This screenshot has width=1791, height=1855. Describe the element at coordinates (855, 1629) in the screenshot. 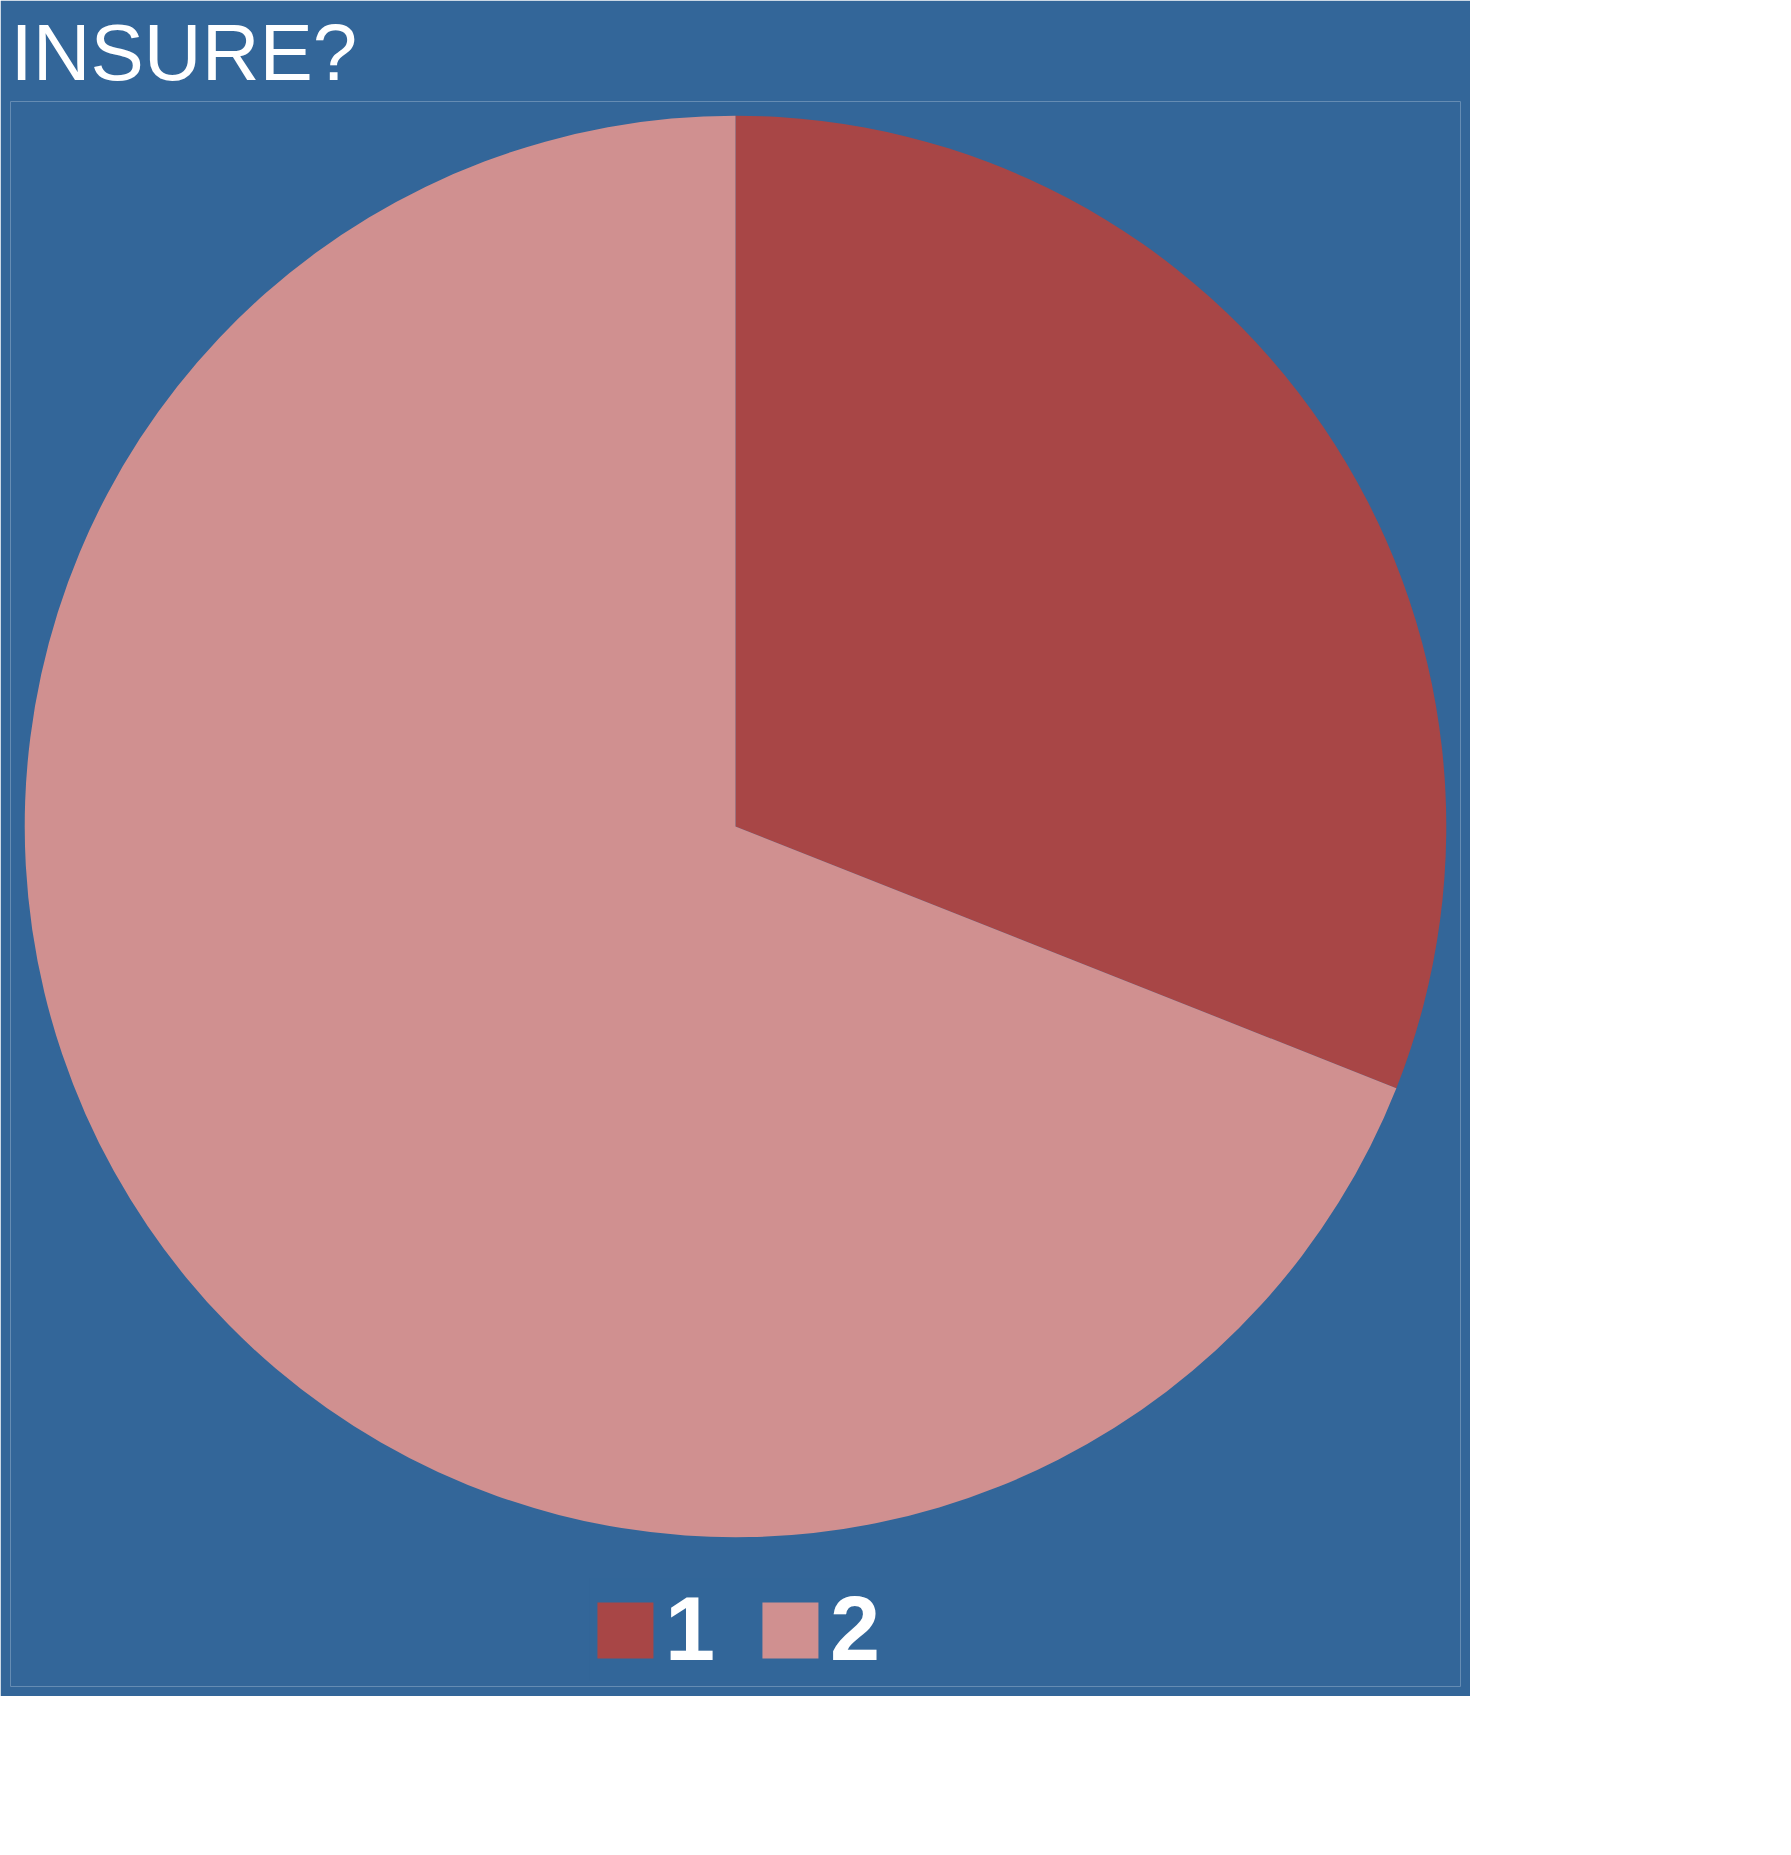

I see `legend-label: 2` at that location.